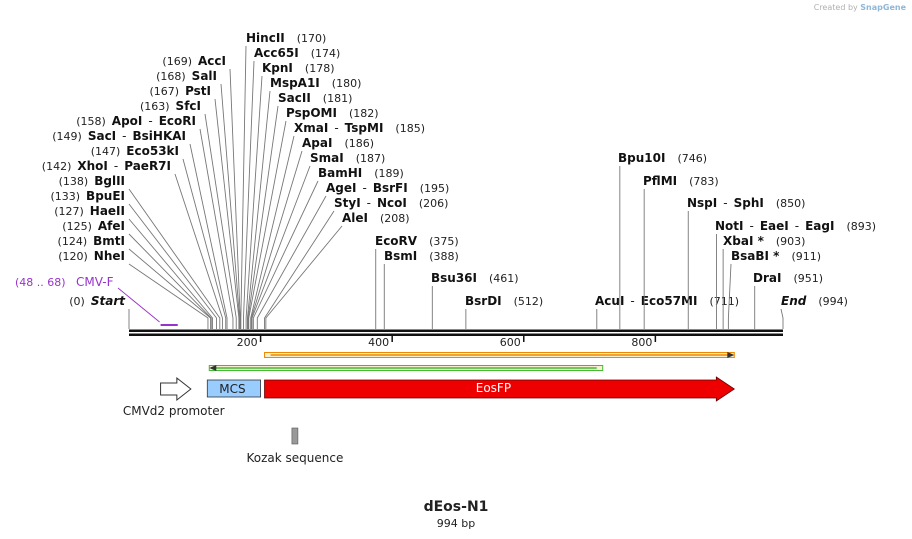 The height and width of the screenshot is (539, 912). Describe the element at coordinates (475, 278) in the screenshot. I see `site-label: Bsu36I (461)` at that location.